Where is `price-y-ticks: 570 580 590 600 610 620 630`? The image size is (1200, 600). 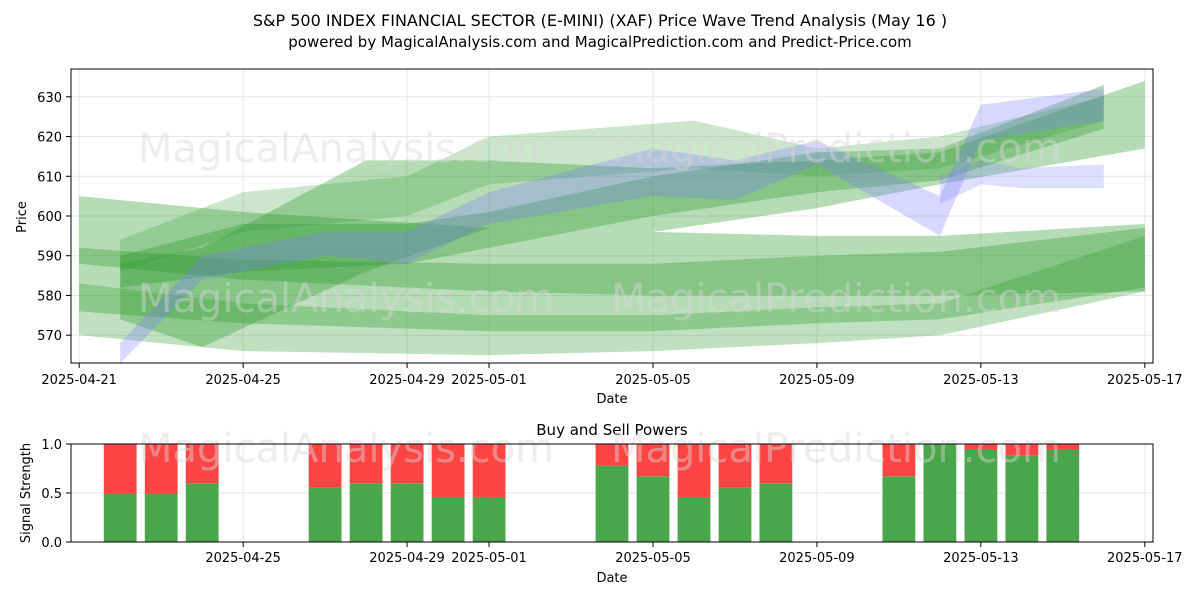 price-y-ticks: 570 580 590 600 610 620 630 is located at coordinates (54, 217).